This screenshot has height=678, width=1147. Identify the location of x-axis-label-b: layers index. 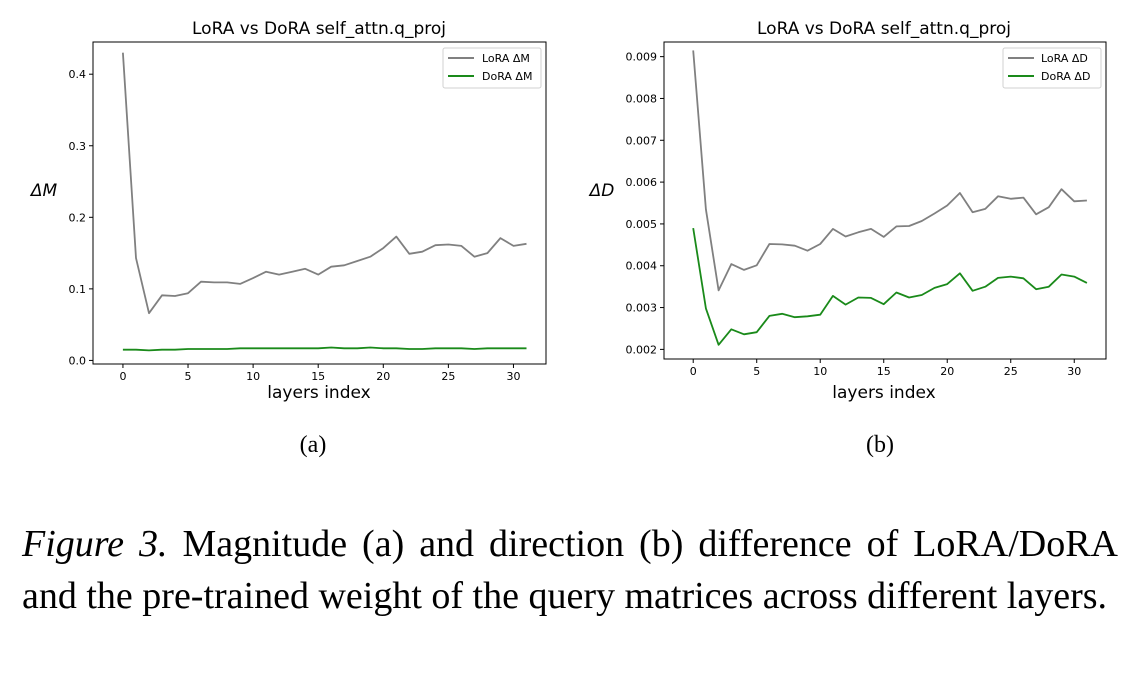
(883, 393).